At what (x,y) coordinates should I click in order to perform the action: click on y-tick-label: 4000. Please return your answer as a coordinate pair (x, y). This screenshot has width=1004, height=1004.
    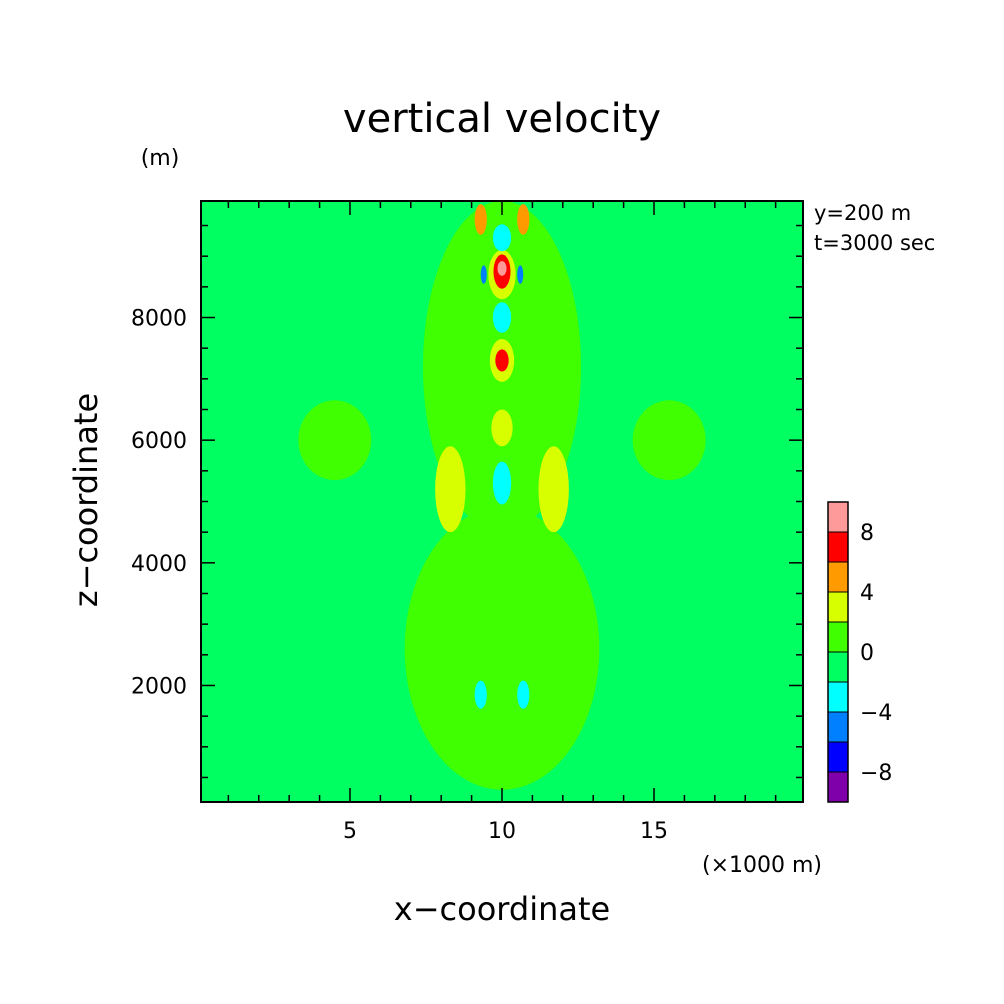
    Looking at the image, I should click on (159, 564).